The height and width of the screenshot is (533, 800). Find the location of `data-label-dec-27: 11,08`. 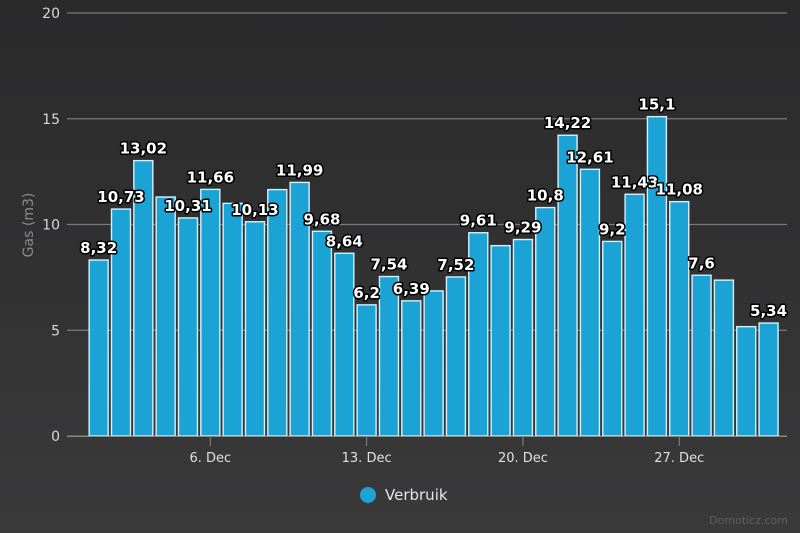

data-label-dec-27: 11,08 is located at coordinates (679, 190).